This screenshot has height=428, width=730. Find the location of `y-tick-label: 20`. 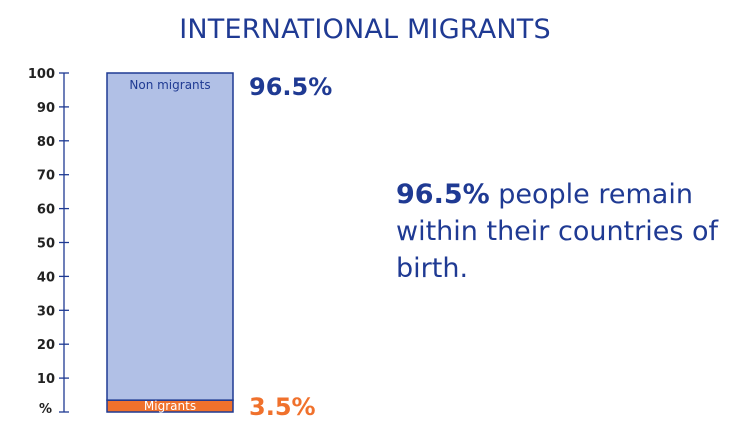

y-tick-label: 20 is located at coordinates (46, 345).